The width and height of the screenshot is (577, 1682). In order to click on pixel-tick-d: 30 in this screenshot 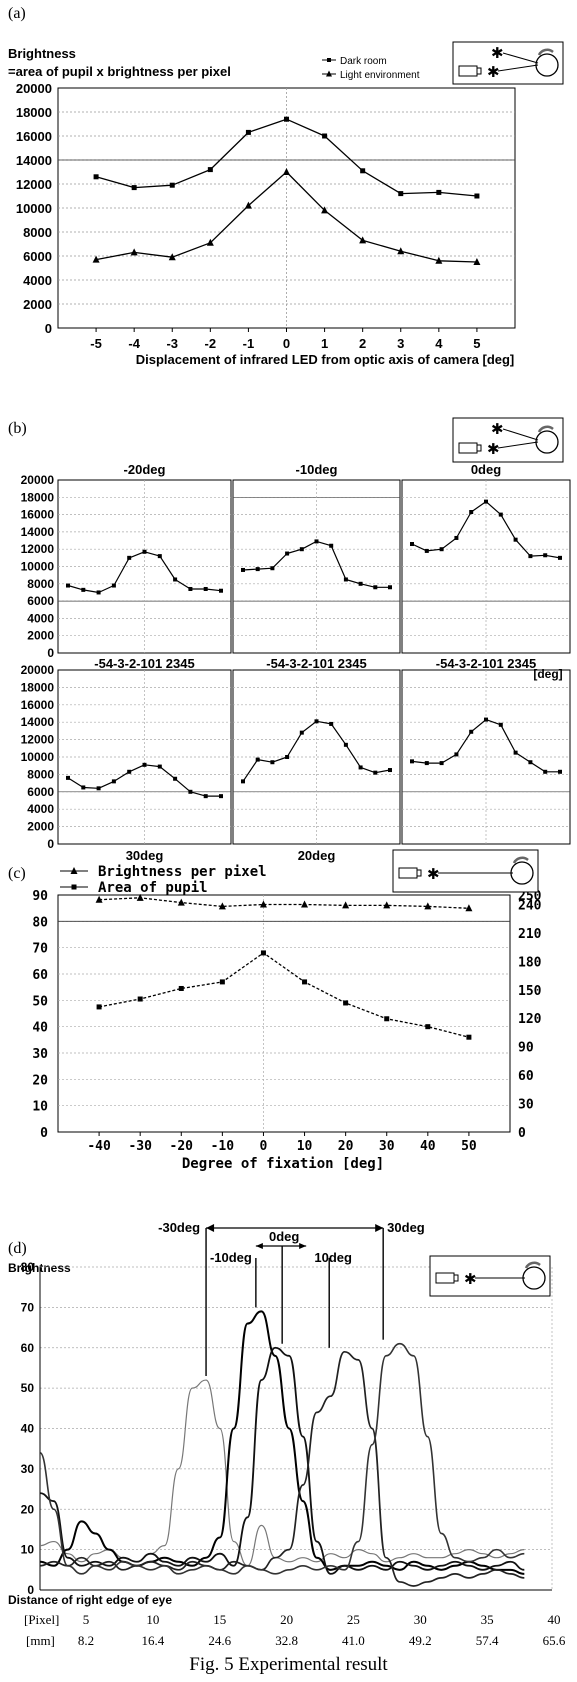, I will do `click(420, 1619)`.